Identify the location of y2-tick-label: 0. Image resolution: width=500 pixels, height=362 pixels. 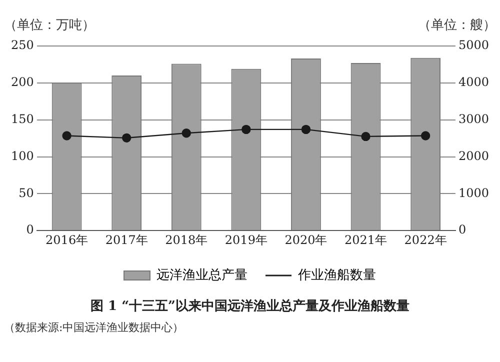
(462, 229).